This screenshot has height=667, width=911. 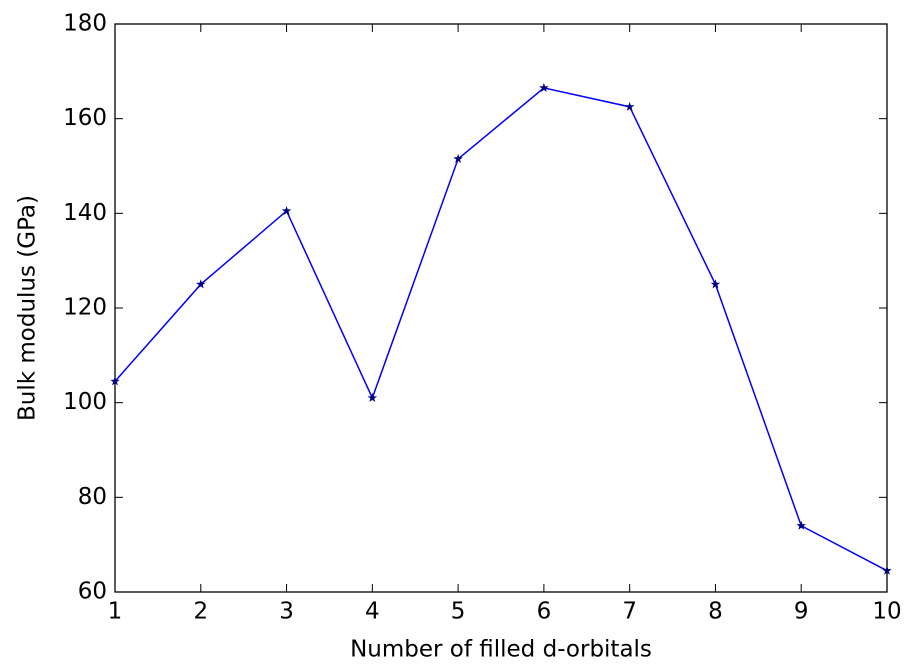 What do you see at coordinates (115, 612) in the screenshot?
I see `x-tick-label: 1` at bounding box center [115, 612].